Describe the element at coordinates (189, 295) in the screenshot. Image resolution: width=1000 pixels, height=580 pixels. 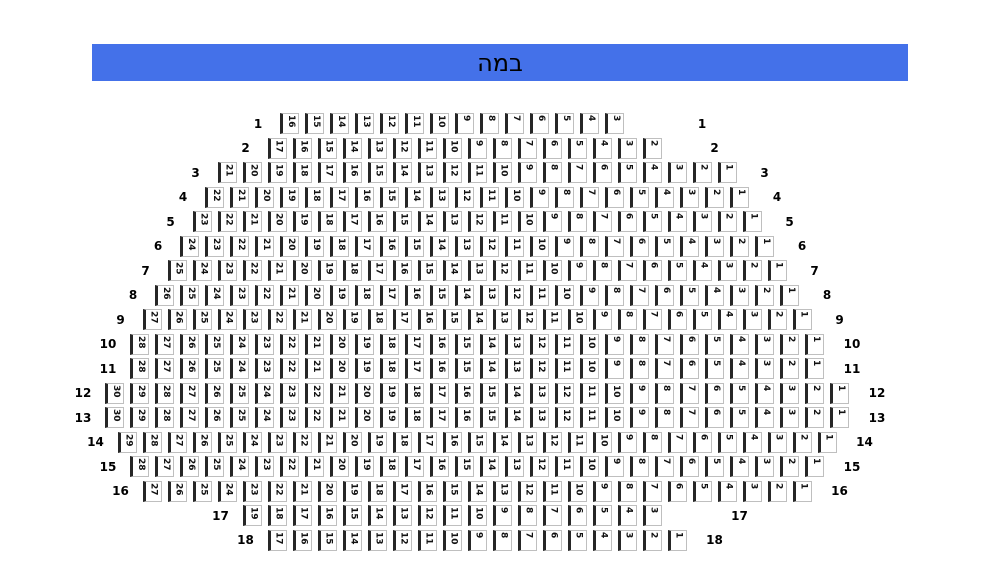
I see `seat-8-25: 25` at that location.